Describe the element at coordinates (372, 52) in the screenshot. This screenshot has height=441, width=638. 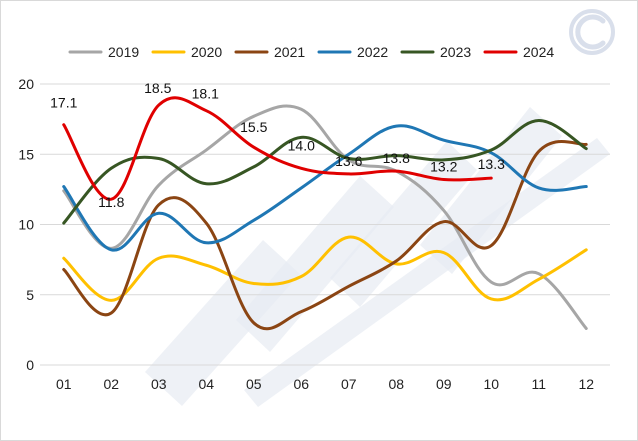
I see `legend-label-2022: 2022` at that location.